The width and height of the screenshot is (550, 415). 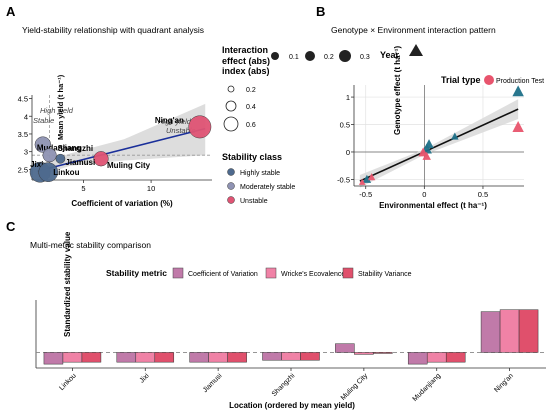 I want to click on a-ribbon-band, so click(x=121, y=140).